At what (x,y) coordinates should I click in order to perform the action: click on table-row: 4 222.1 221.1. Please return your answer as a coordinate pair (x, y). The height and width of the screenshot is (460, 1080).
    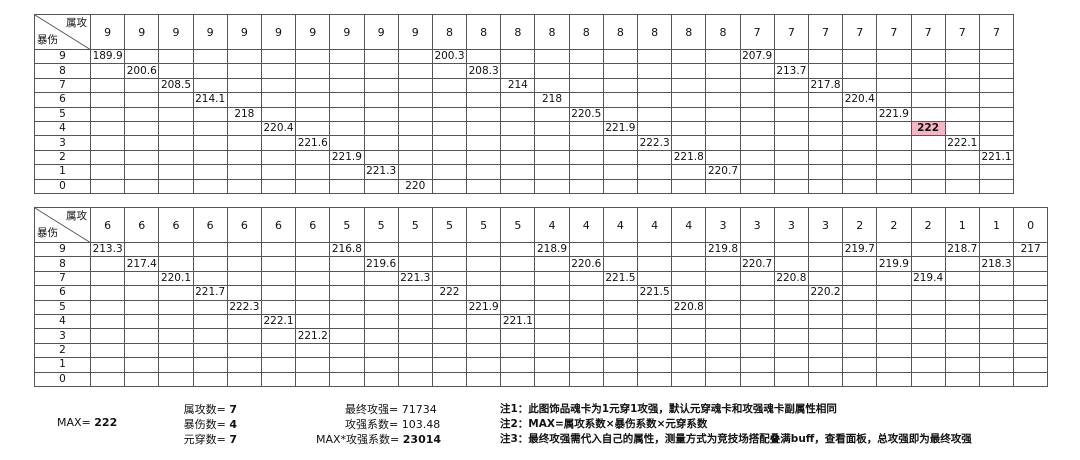
    Looking at the image, I should click on (541, 321).